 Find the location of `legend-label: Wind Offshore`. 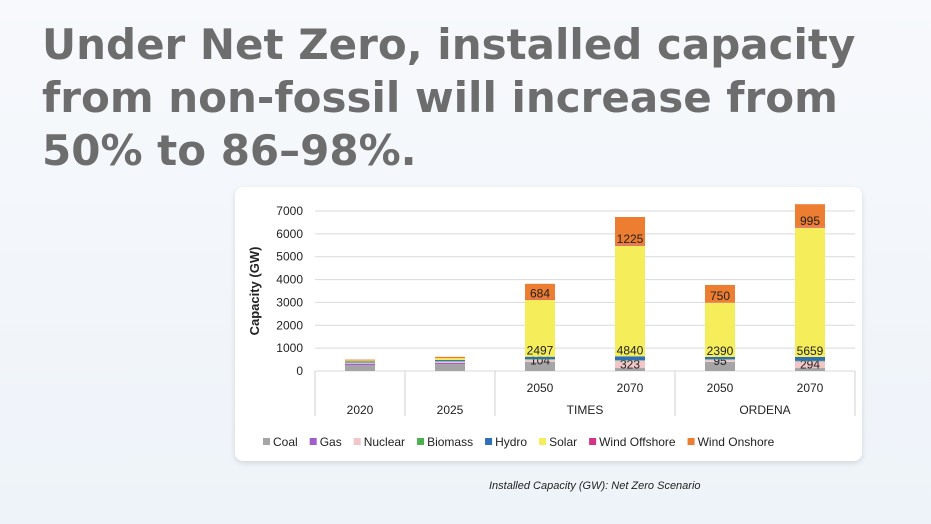

legend-label: Wind Offshore is located at coordinates (637, 442).